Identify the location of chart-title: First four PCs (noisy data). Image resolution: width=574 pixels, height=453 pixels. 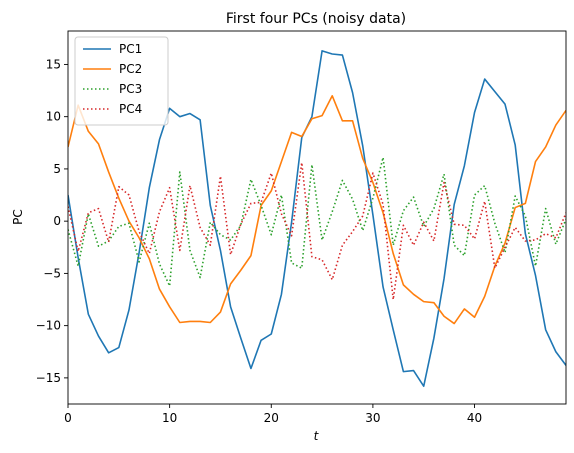
(316, 19).